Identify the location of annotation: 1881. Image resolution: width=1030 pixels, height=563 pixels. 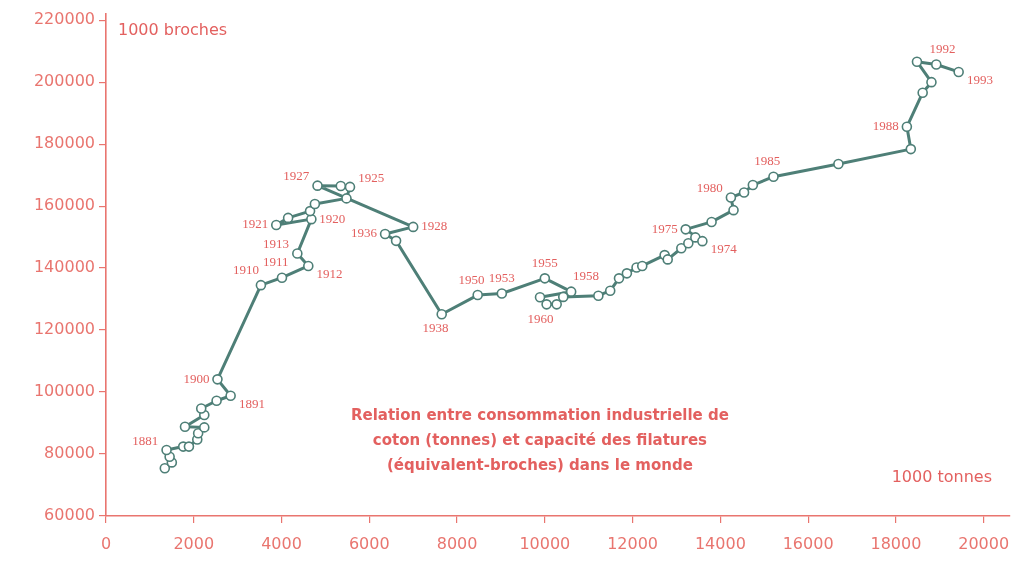
(145, 440).